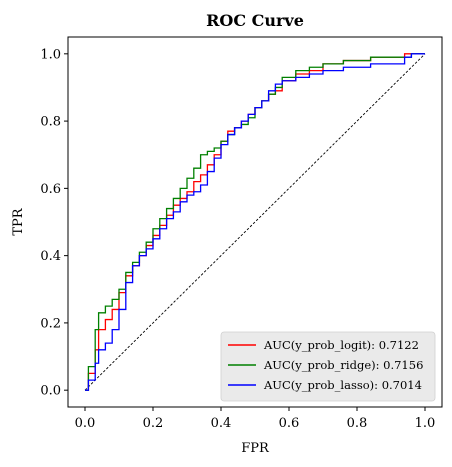 The height and width of the screenshot is (467, 452). Describe the element at coordinates (153, 423) in the screenshot. I see `x-tick-label: 0.2` at that location.